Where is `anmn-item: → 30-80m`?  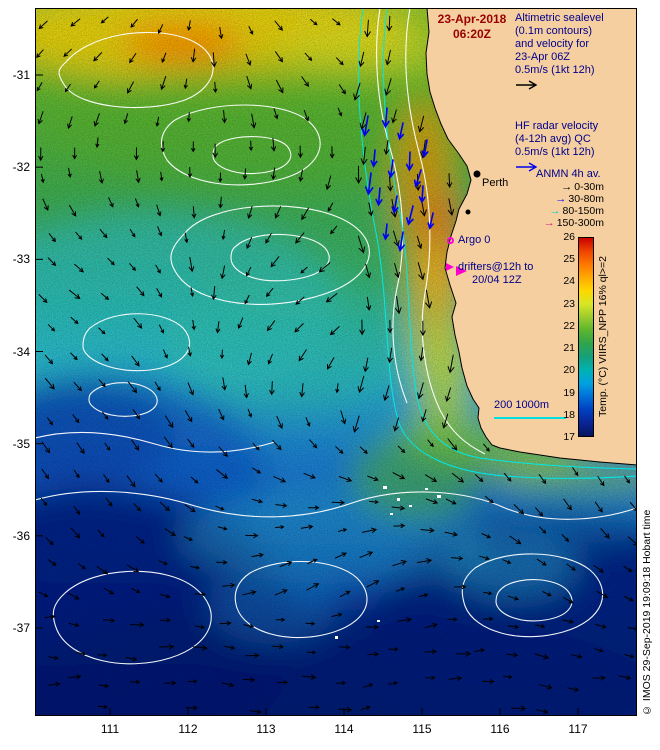
anmn-item: → 30-80m is located at coordinates (567, 199).